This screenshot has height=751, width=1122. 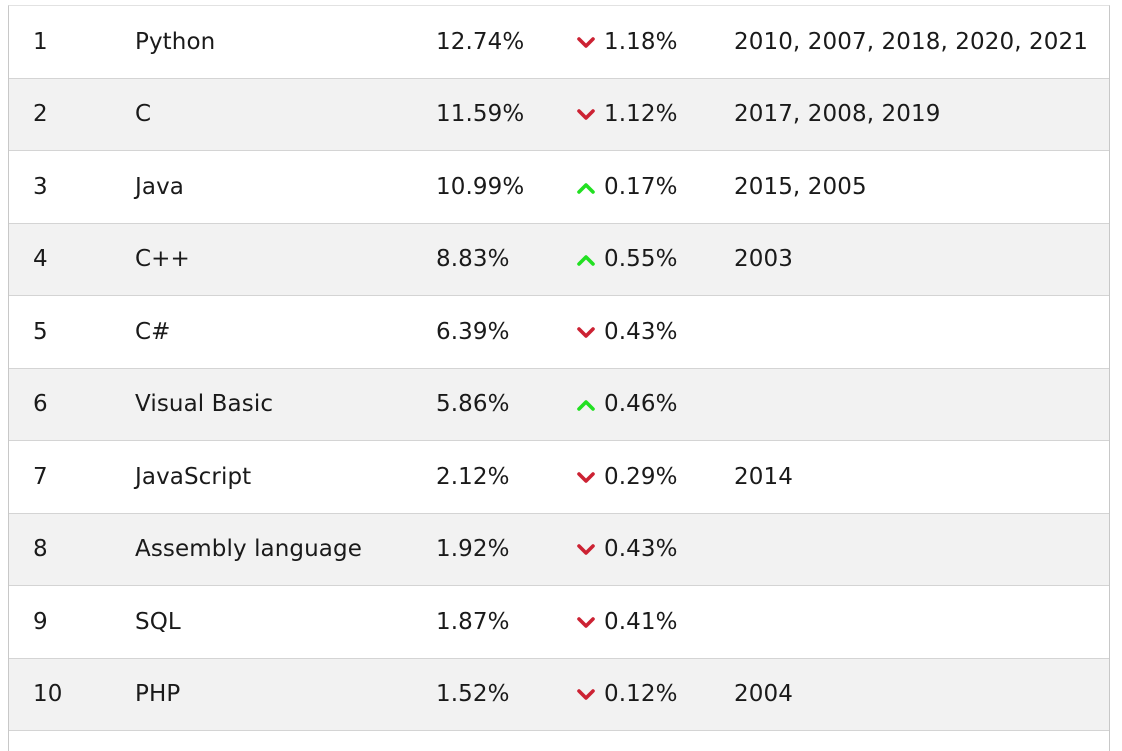 What do you see at coordinates (480, 186) in the screenshot?
I see `rating-cell: 10.99%` at bounding box center [480, 186].